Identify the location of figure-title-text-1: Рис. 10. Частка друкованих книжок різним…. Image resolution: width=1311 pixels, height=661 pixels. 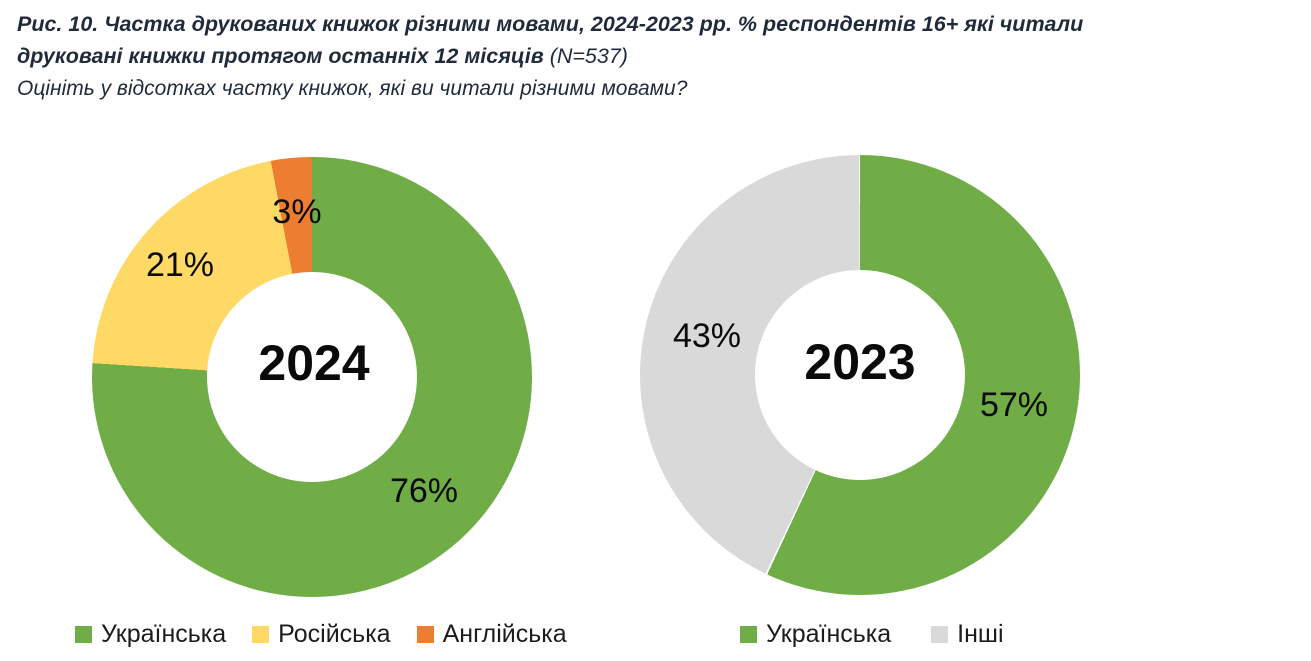
(550, 24).